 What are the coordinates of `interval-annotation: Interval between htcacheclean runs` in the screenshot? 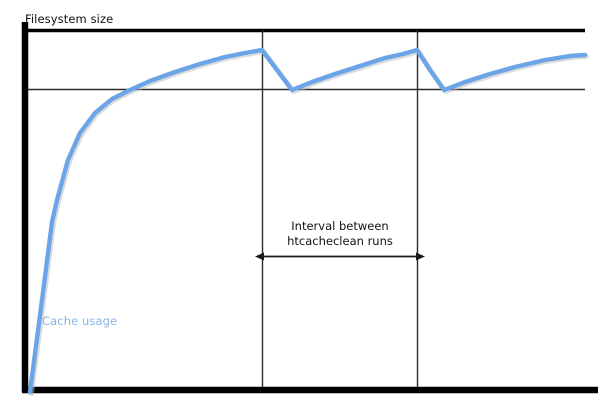 It's located at (340, 234).